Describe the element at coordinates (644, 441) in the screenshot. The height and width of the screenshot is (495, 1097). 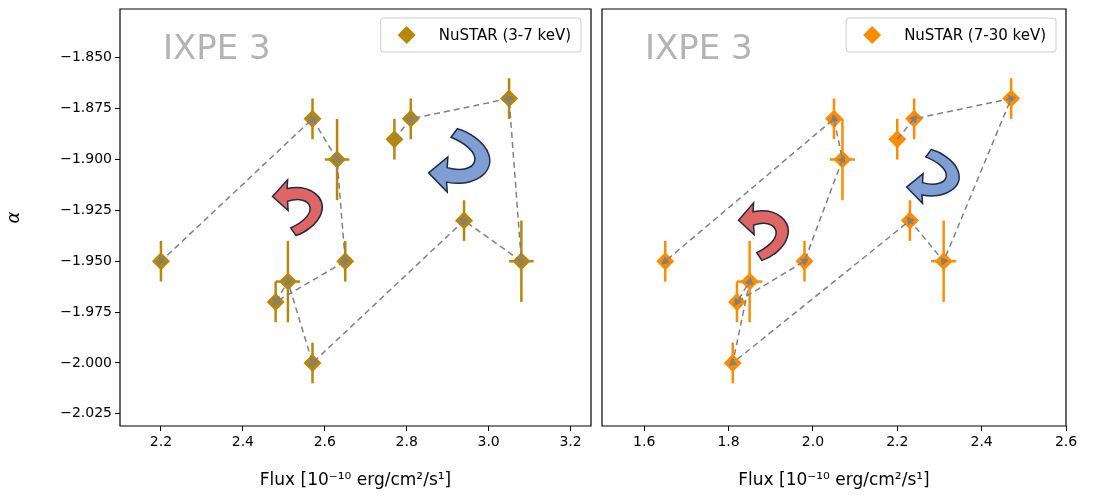
I see `x-tick-label: 1.6` at that location.